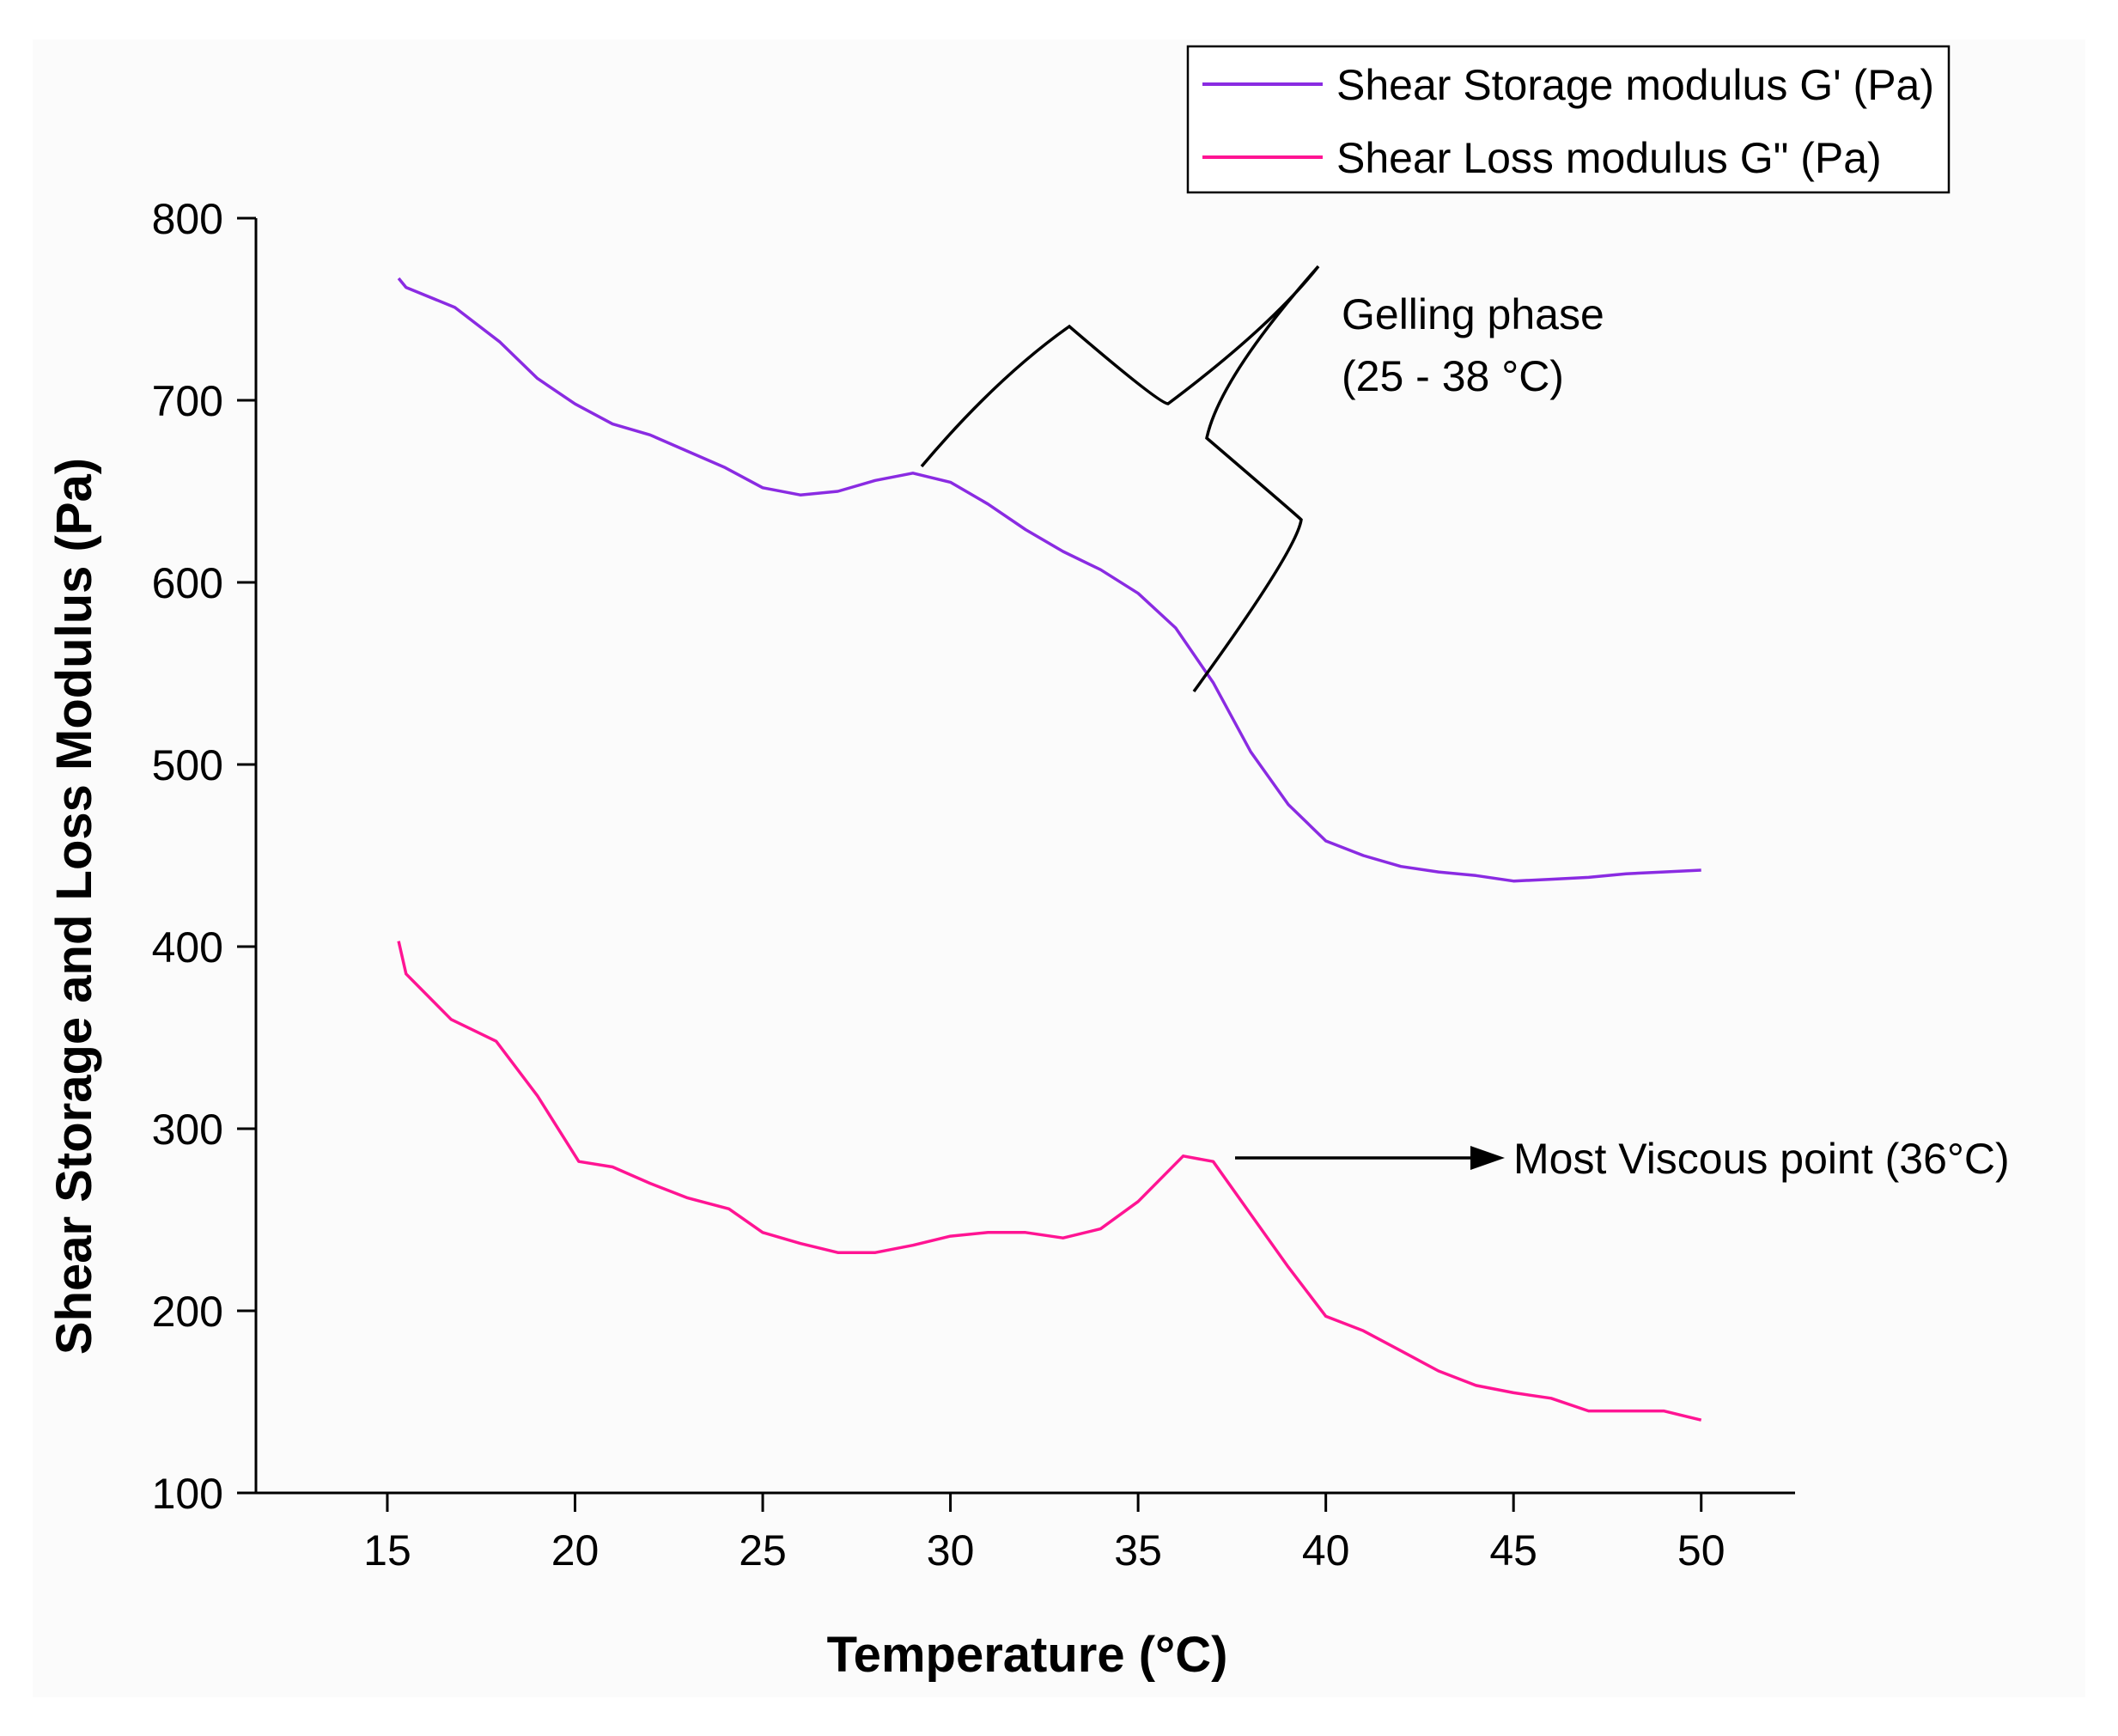  Describe the element at coordinates (187, 1312) in the screenshot. I see `y-tick-label: 200` at that location.